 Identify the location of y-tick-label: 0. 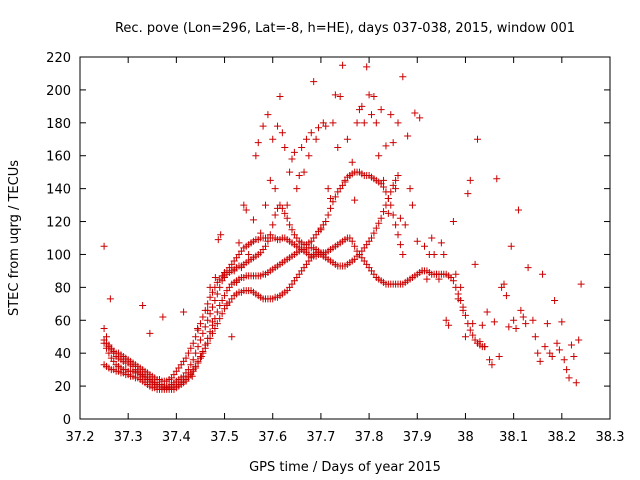
(67, 420).